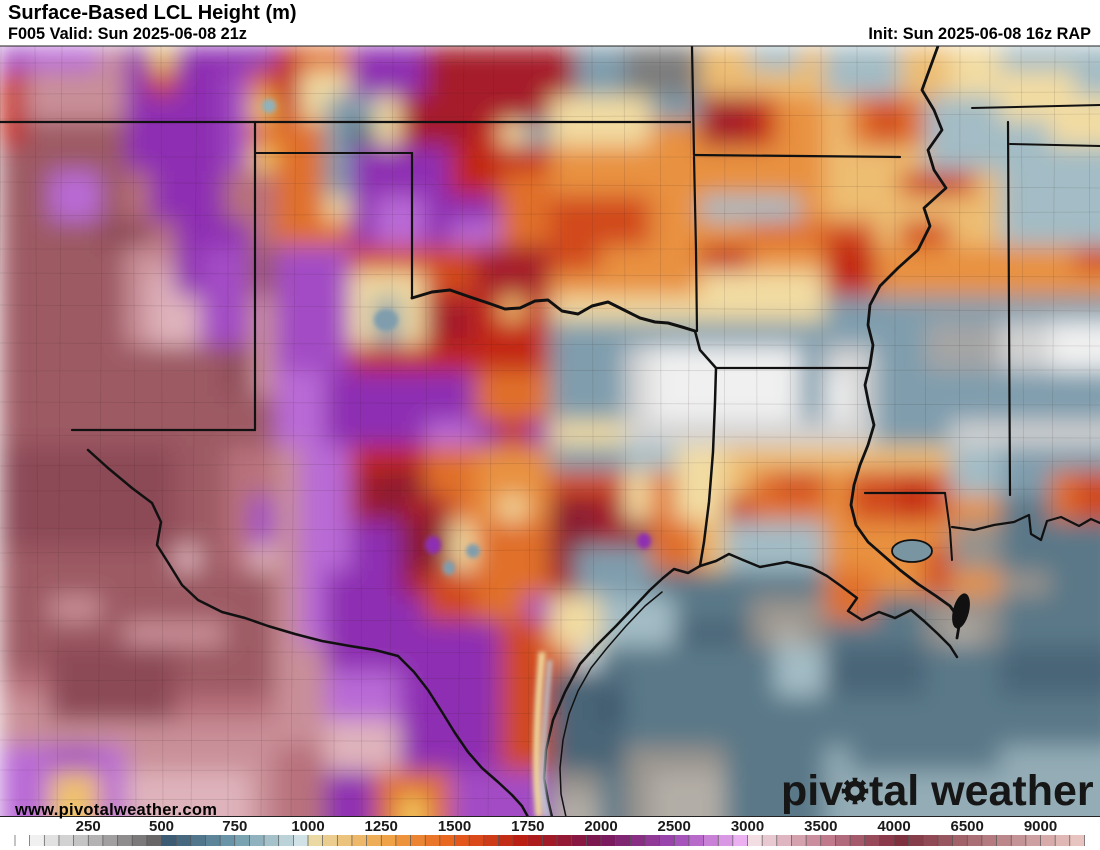 This screenshot has height=850, width=1100. Describe the element at coordinates (234, 826) in the screenshot. I see `svg-text: 750` at that location.